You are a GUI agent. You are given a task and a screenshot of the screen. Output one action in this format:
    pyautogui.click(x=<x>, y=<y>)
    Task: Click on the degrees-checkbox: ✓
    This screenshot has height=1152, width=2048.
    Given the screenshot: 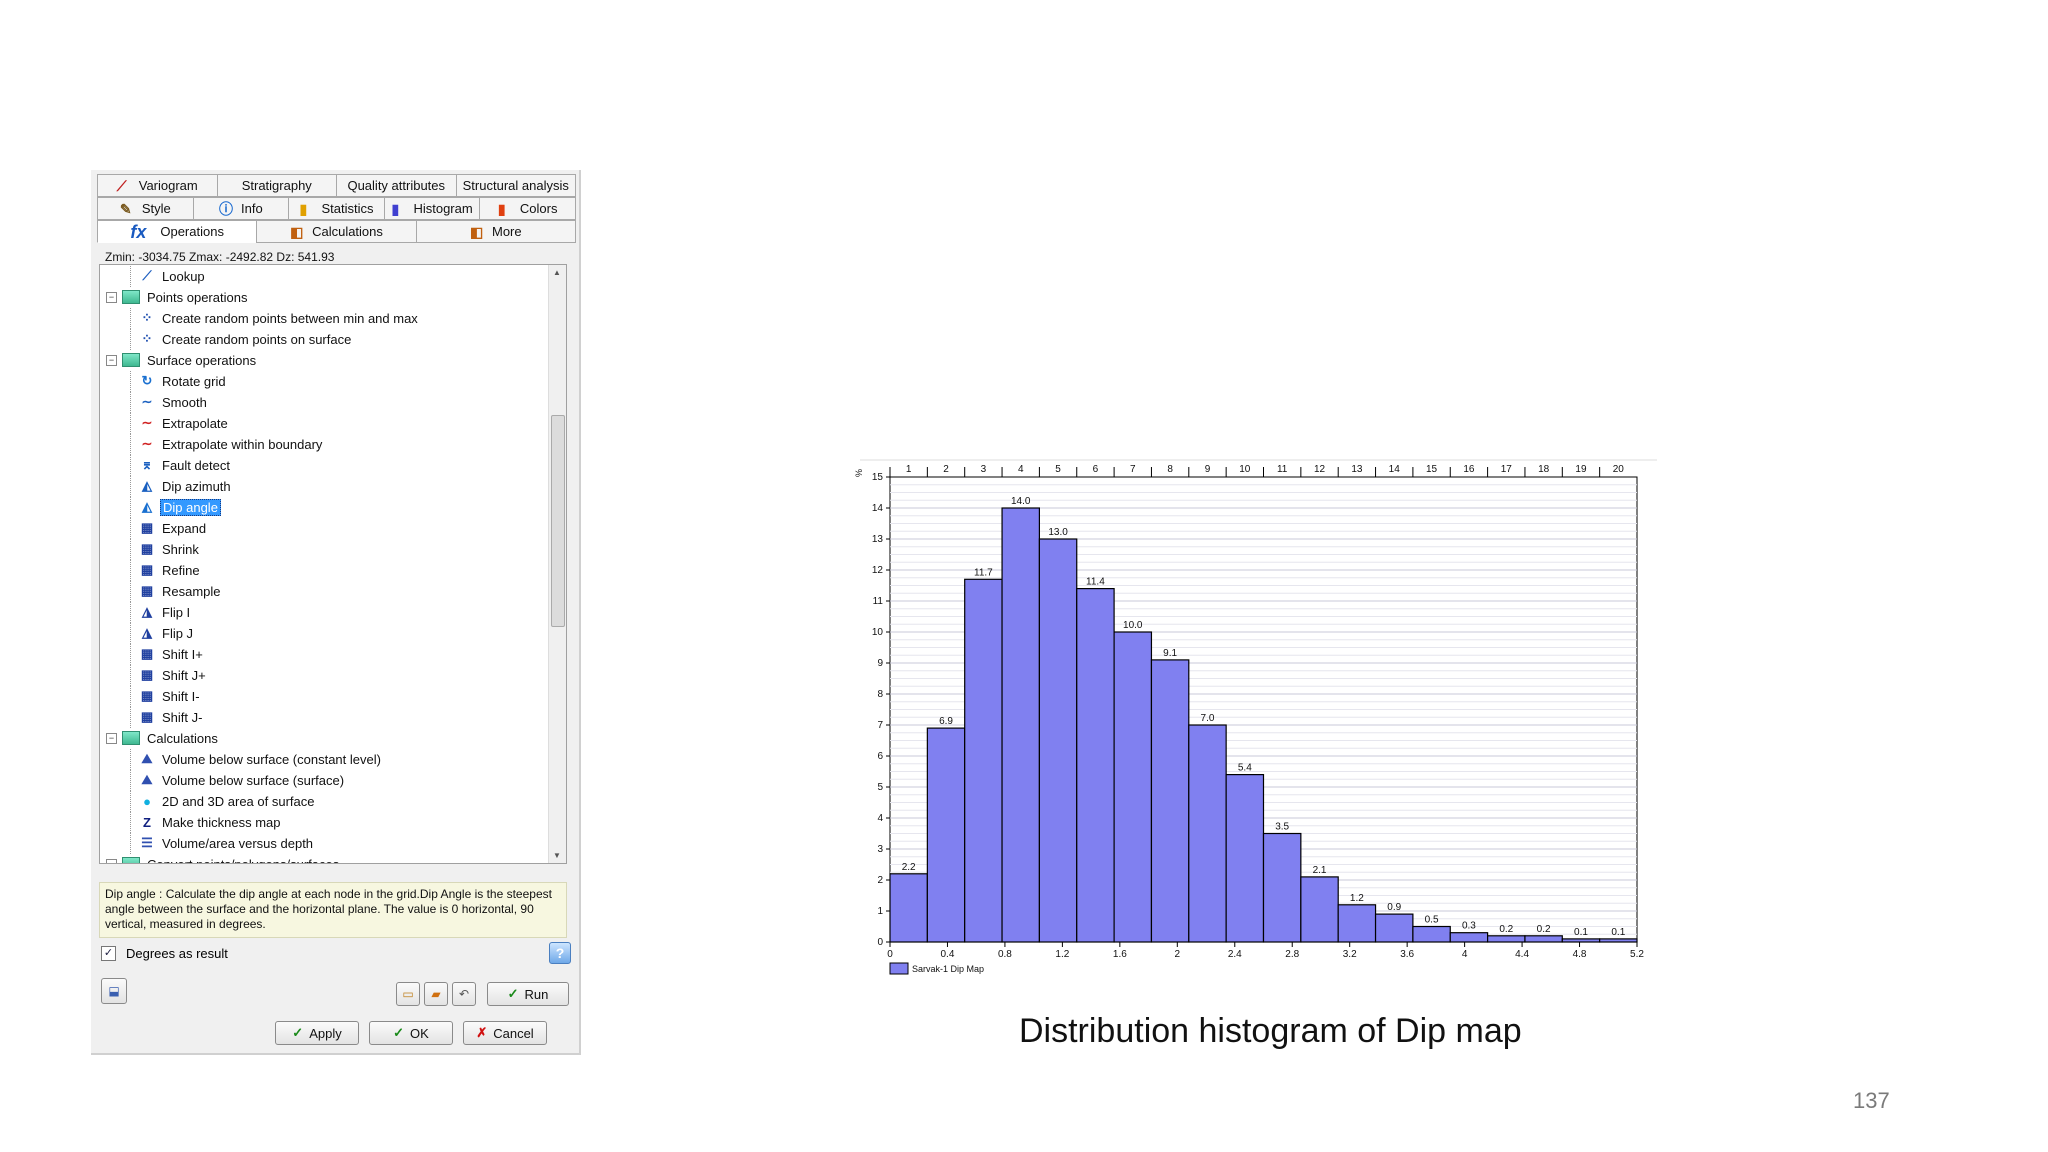 What is the action you would take?
    pyautogui.click(x=108, y=953)
    